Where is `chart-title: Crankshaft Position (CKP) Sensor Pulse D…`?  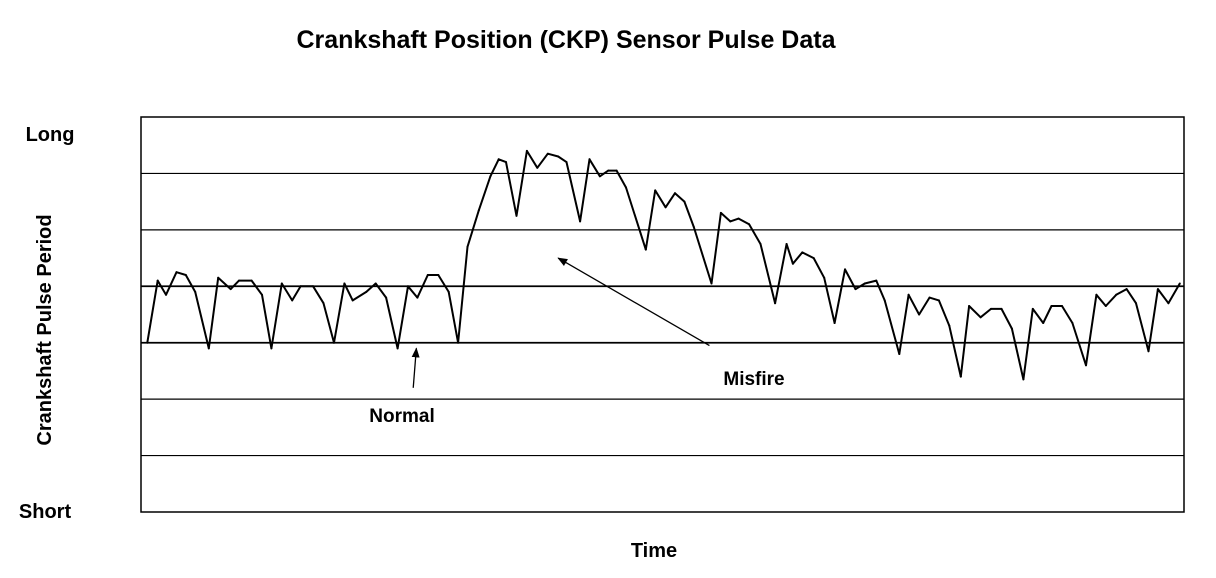 chart-title: Crankshaft Position (CKP) Sensor Pulse D… is located at coordinates (566, 40).